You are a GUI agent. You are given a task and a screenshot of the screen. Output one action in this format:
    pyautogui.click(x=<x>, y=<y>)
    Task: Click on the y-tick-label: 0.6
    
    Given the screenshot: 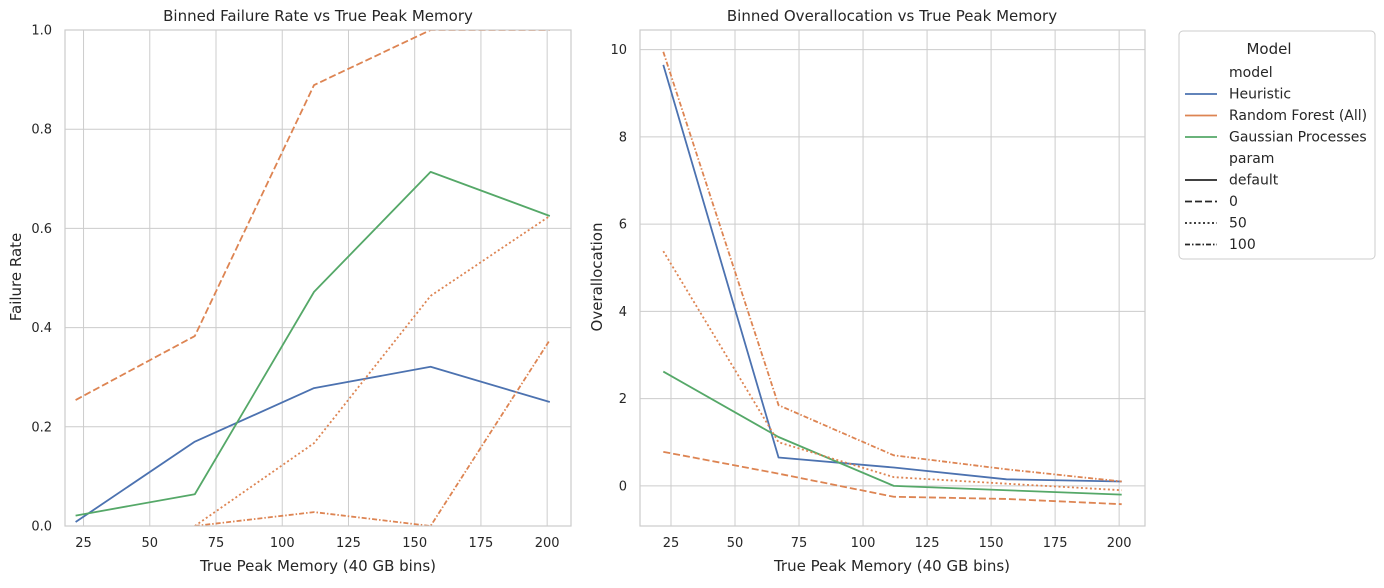 What is the action you would take?
    pyautogui.click(x=41, y=229)
    